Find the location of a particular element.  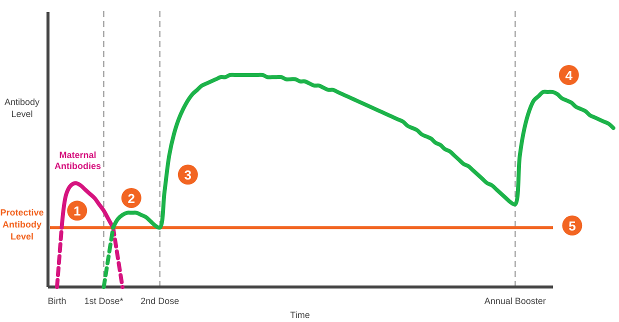

annotation: 2 is located at coordinates (131, 198).